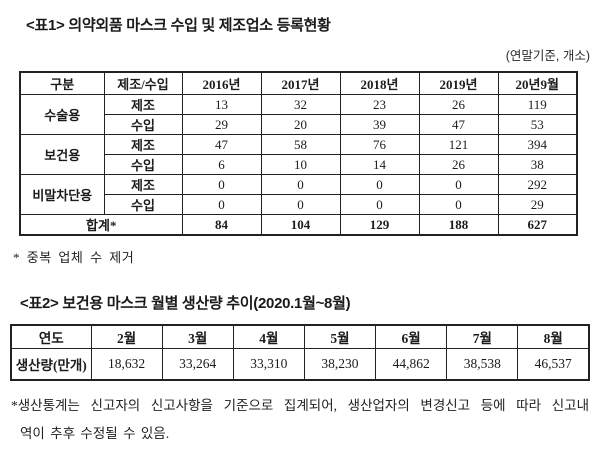  I want to click on table1-value-cell: 119, so click(537, 104).